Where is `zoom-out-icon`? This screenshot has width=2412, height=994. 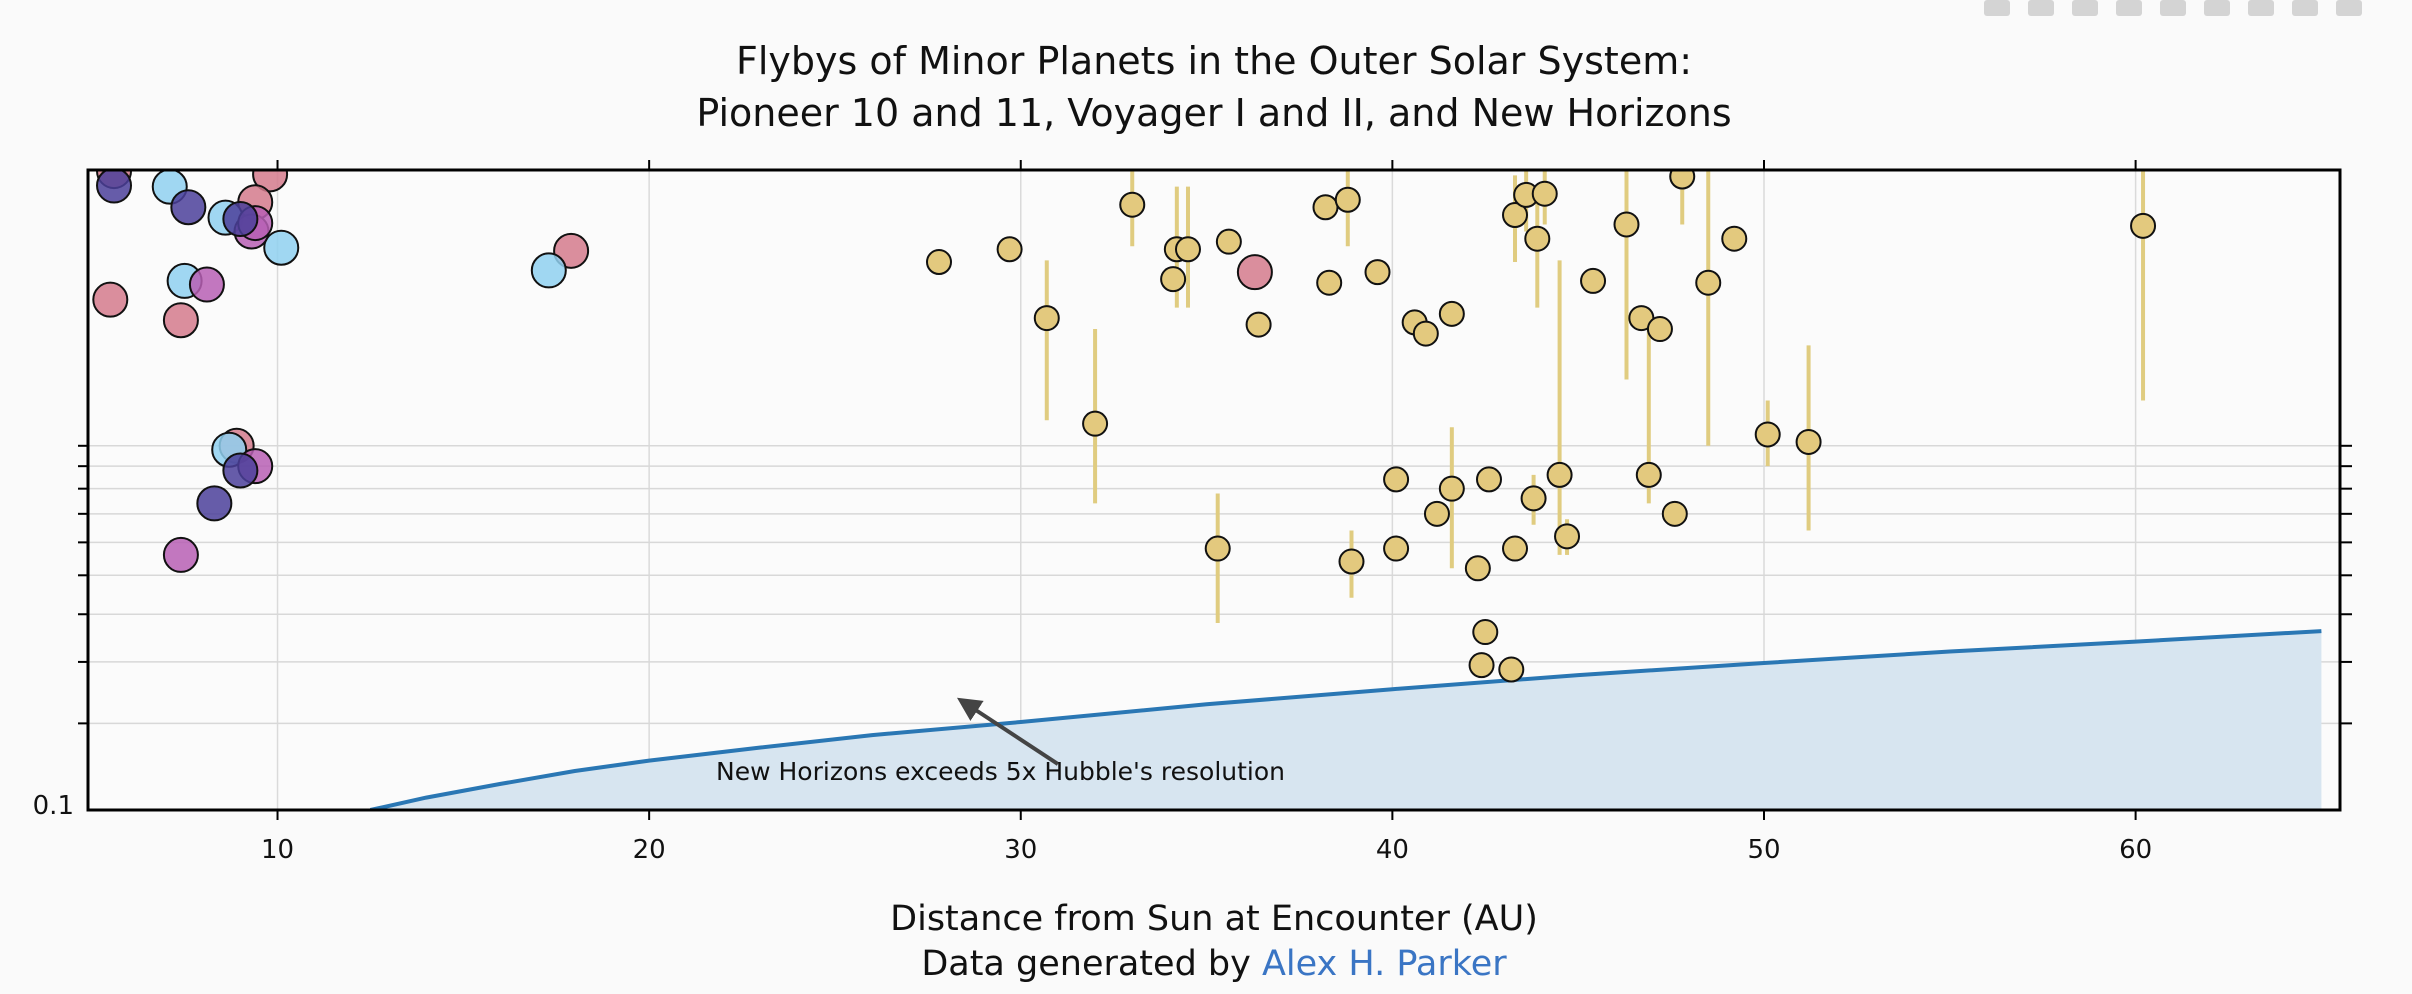
zoom-out-icon is located at coordinates (2261, 8).